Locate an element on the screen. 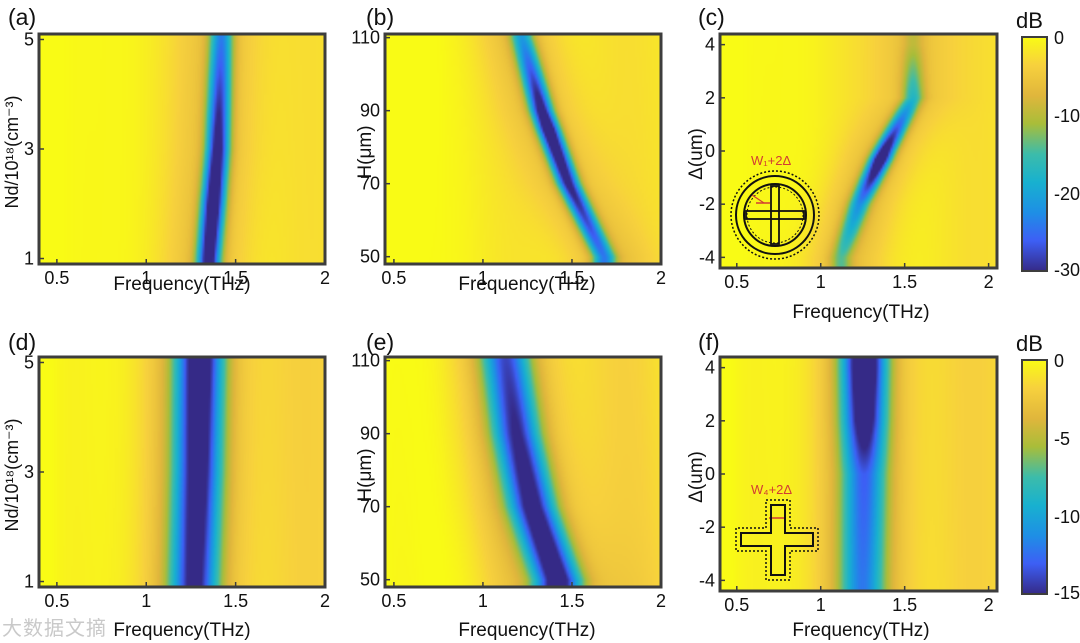 Image resolution: width=1080 pixels, height=643 pixels. heatmap-d is located at coordinates (182, 472).